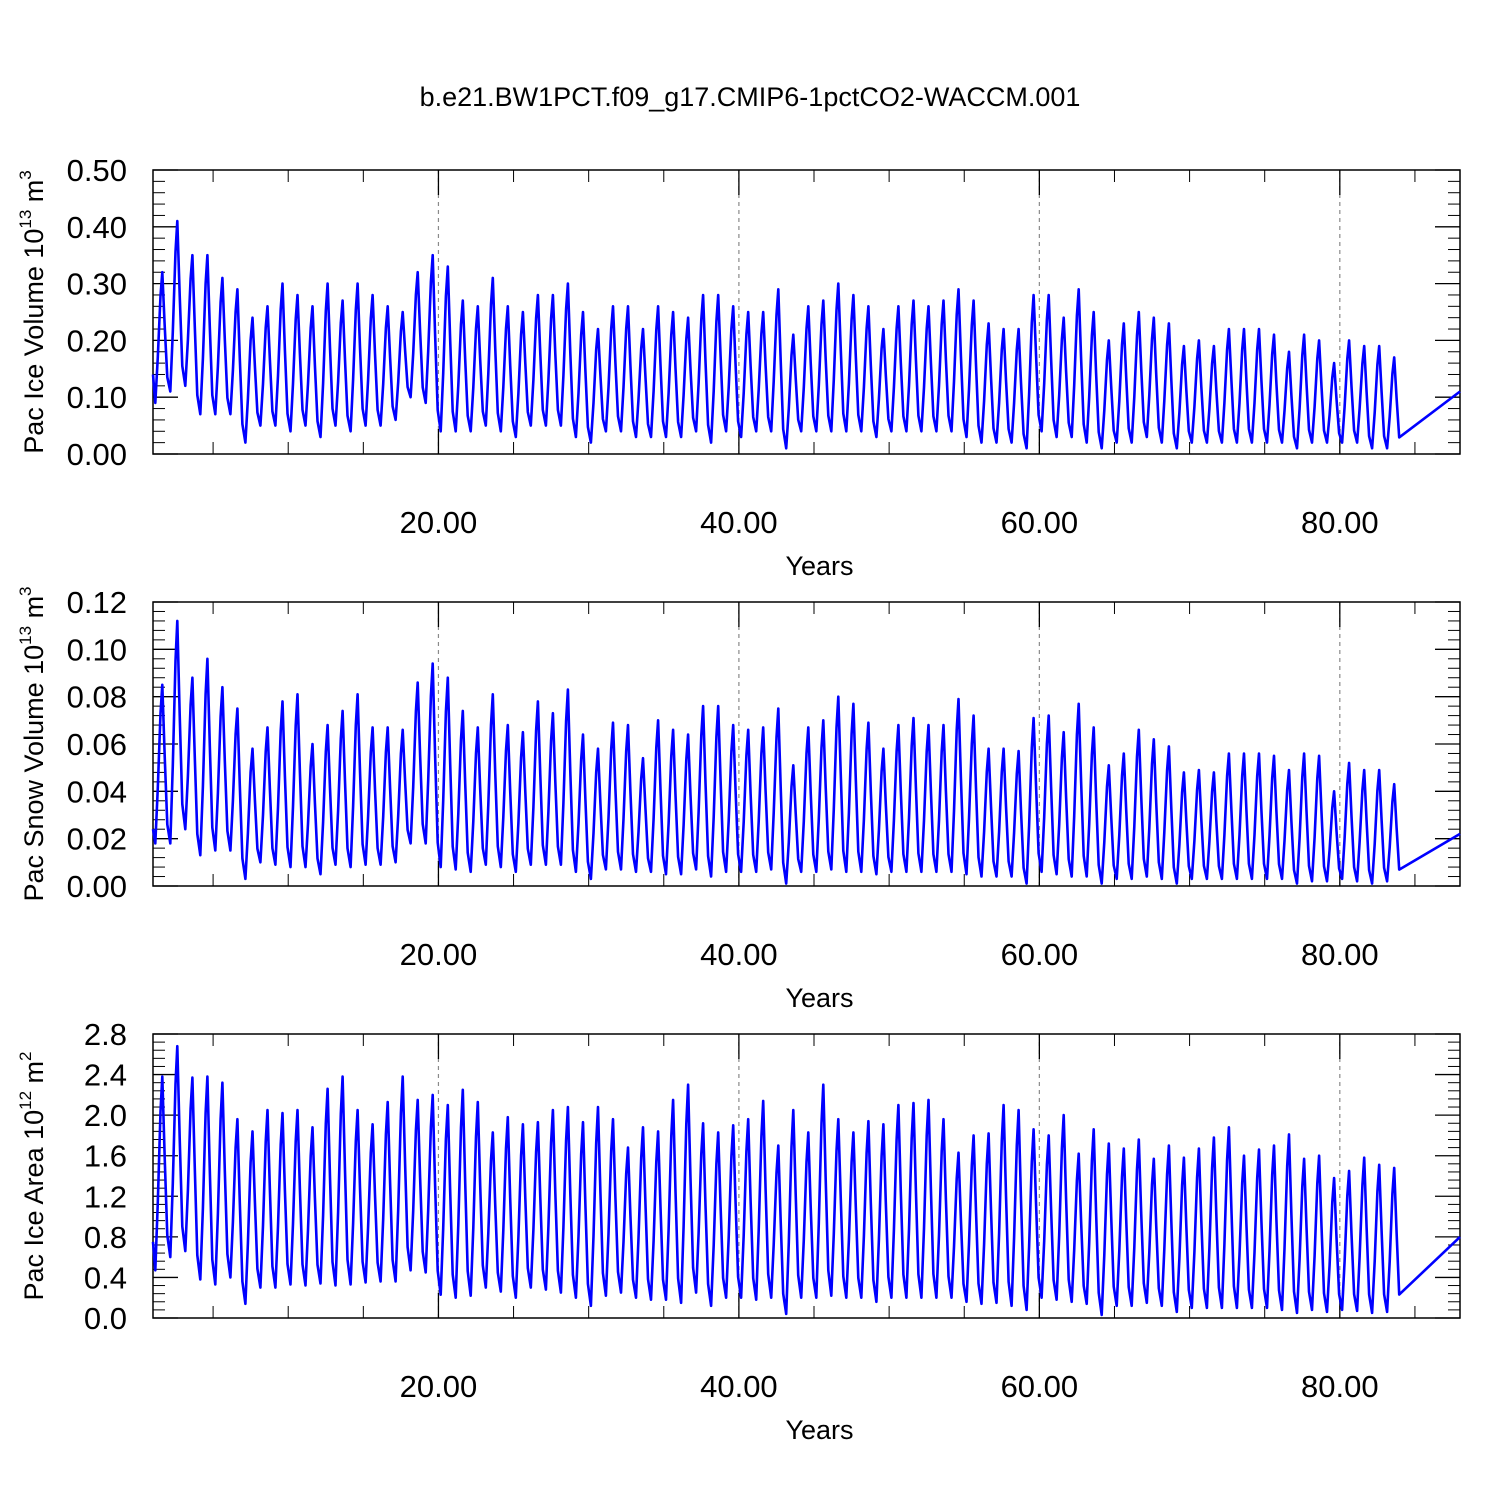 The width and height of the screenshot is (1500, 1500). What do you see at coordinates (806, 334) in the screenshot?
I see `series-line` at bounding box center [806, 334].